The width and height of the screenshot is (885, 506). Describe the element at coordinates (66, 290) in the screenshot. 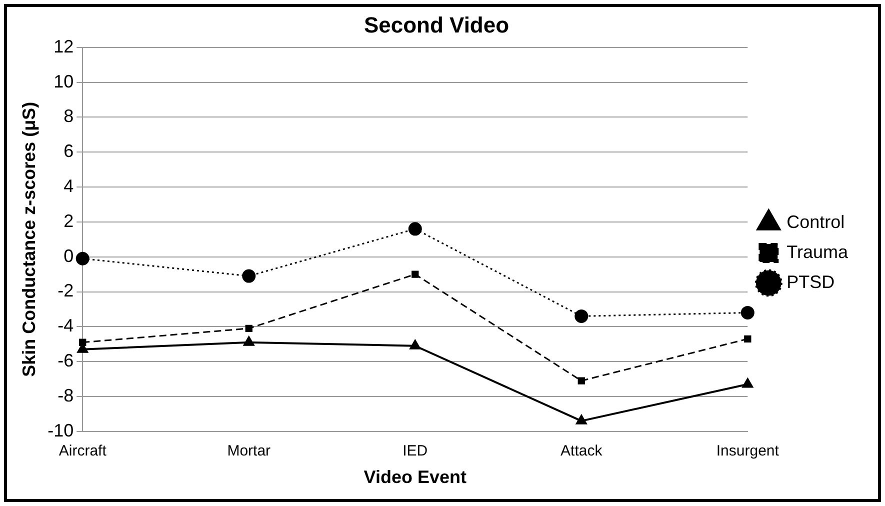

I see `y-tick-label: -2` at that location.